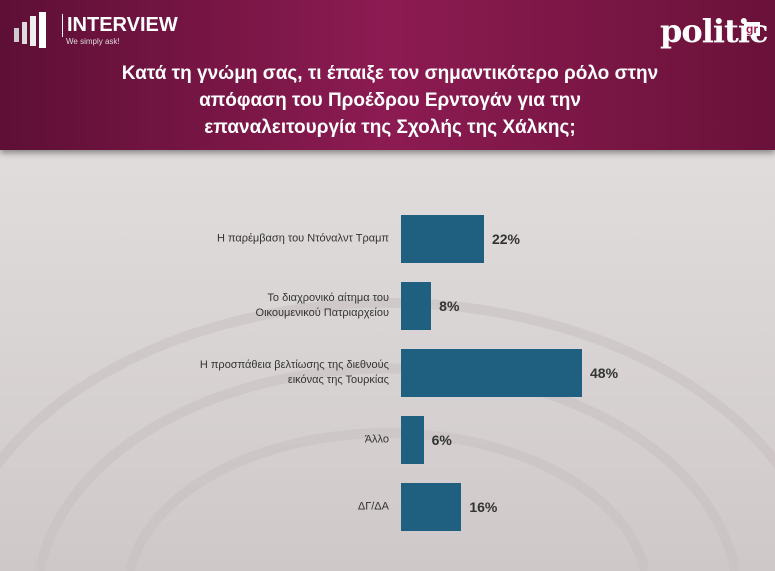  What do you see at coordinates (373, 506) in the screenshot?
I see `category-label: ΔΓ/ΔΑ` at bounding box center [373, 506].